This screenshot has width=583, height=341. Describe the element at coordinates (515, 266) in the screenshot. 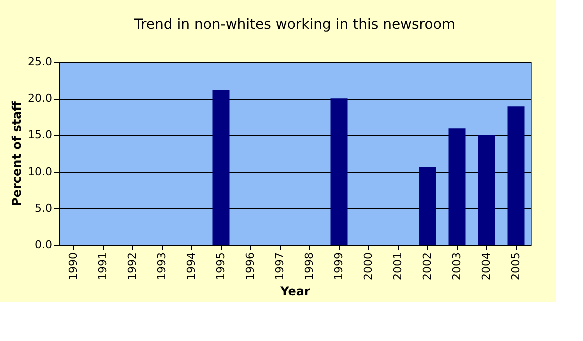

I see `x-tick-label: 2005` at that location.